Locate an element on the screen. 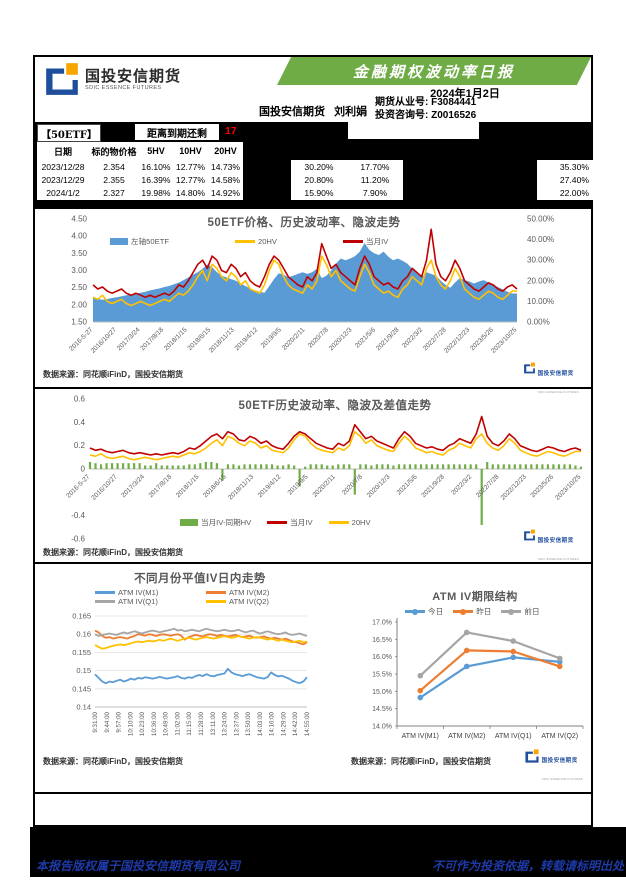 The image size is (626, 886). report-date: 2024年1月2日 is located at coordinates (465, 94).